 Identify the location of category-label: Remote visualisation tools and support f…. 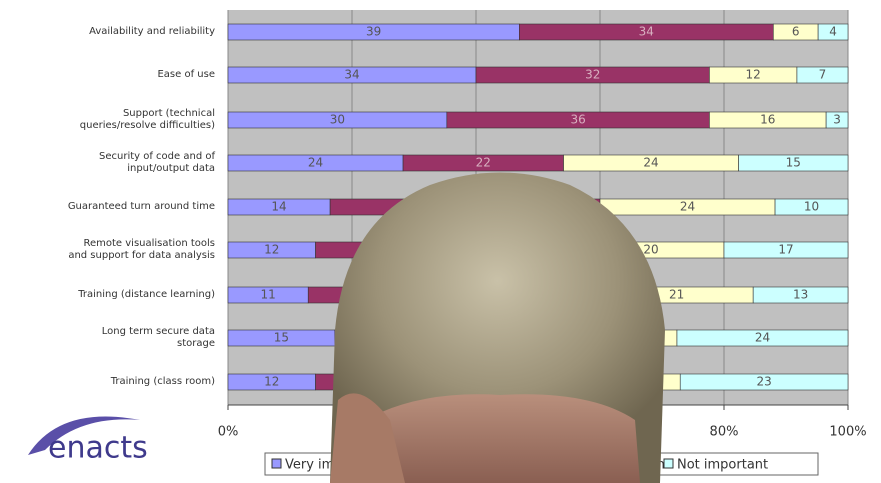
(141, 249).